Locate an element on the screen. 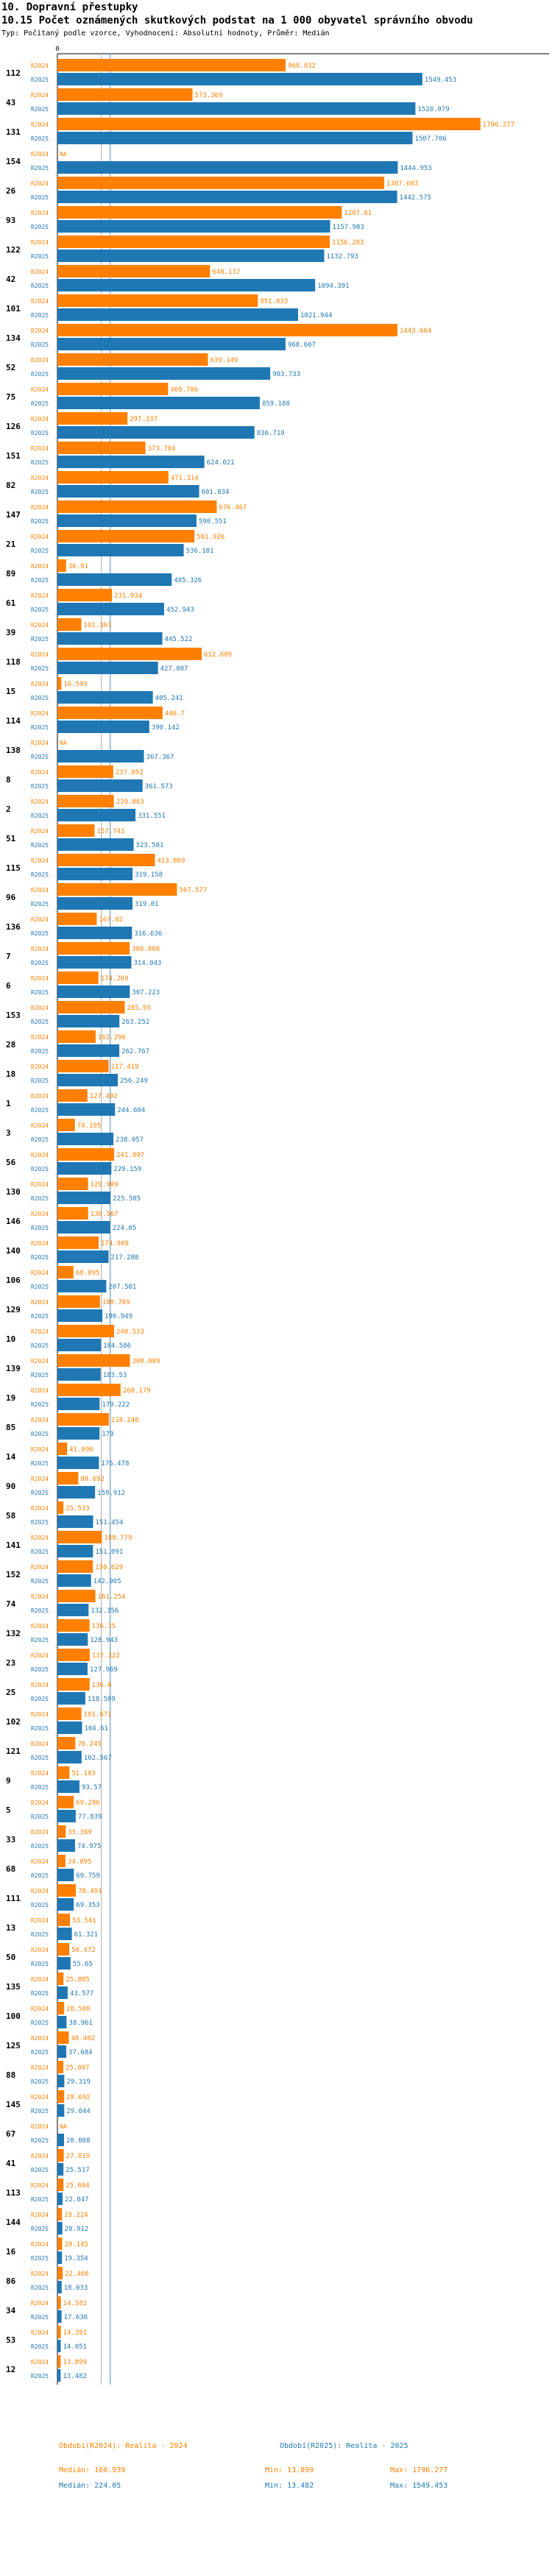  value-label: 150.629 is located at coordinates (109, 1568).